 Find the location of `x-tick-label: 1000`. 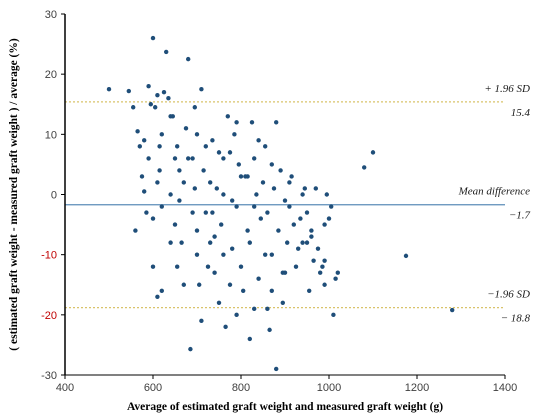

x-tick-label: 1000 is located at coordinates (329, 388).